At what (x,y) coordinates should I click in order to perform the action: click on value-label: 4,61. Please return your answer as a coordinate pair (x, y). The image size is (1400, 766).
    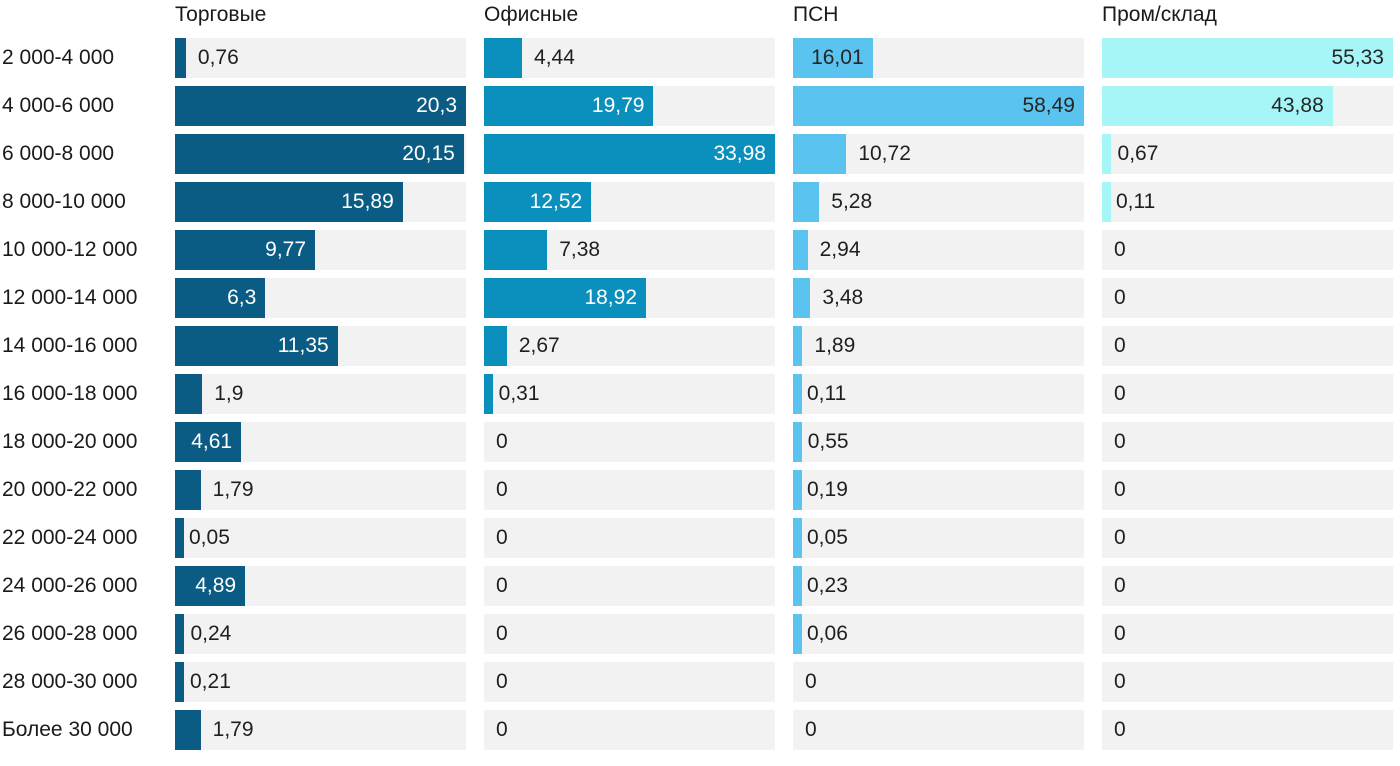
    Looking at the image, I should click on (212, 441).